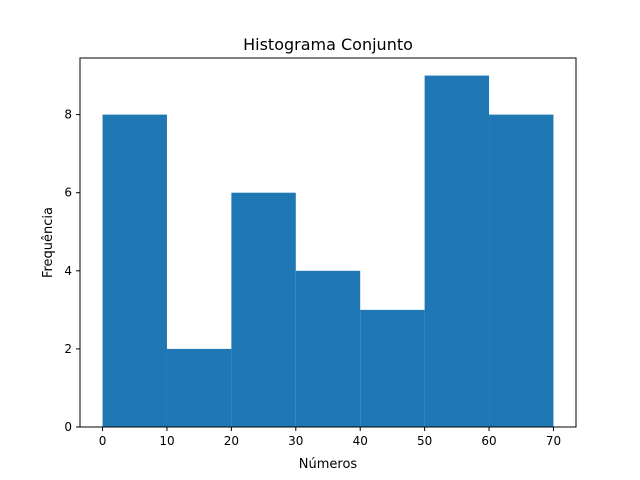 Image resolution: width=640 pixels, height=480 pixels. Describe the element at coordinates (330, 437) in the screenshot. I see `x-axis-ticks: 0 10 20 30 40 50 60 70` at that location.